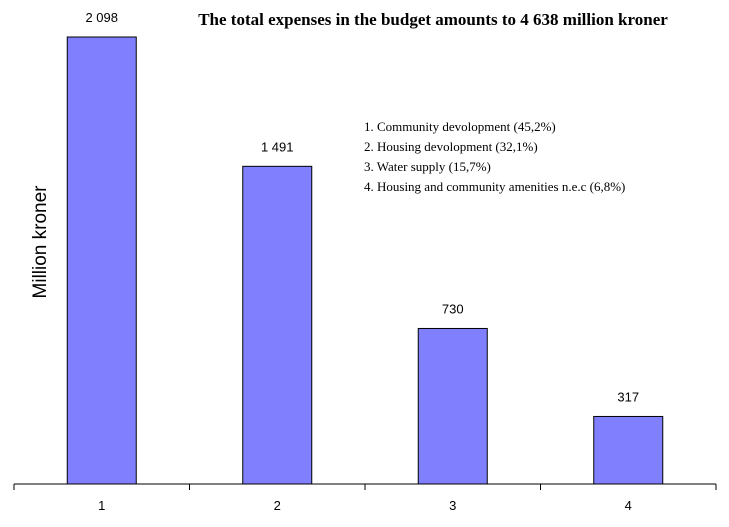 The image size is (729, 527). I want to click on x-axis-ticks: 1 2 3 4, so click(365, 498).